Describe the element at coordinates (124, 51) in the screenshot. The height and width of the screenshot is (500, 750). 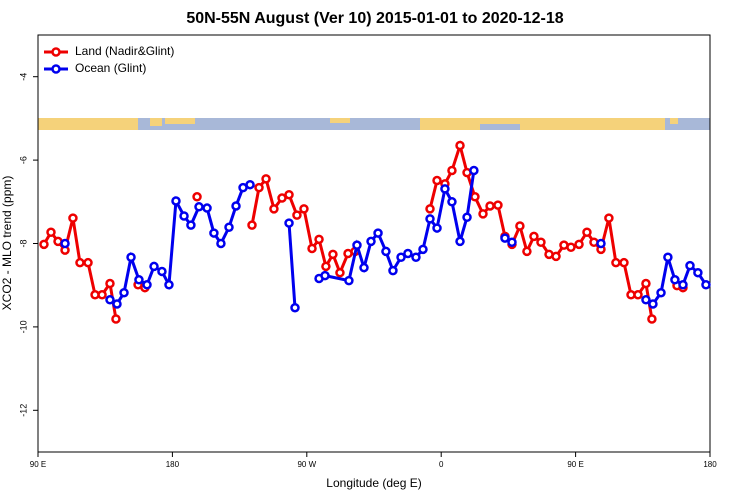
I see `legend-label: Land (Nadir&Glint)` at that location.